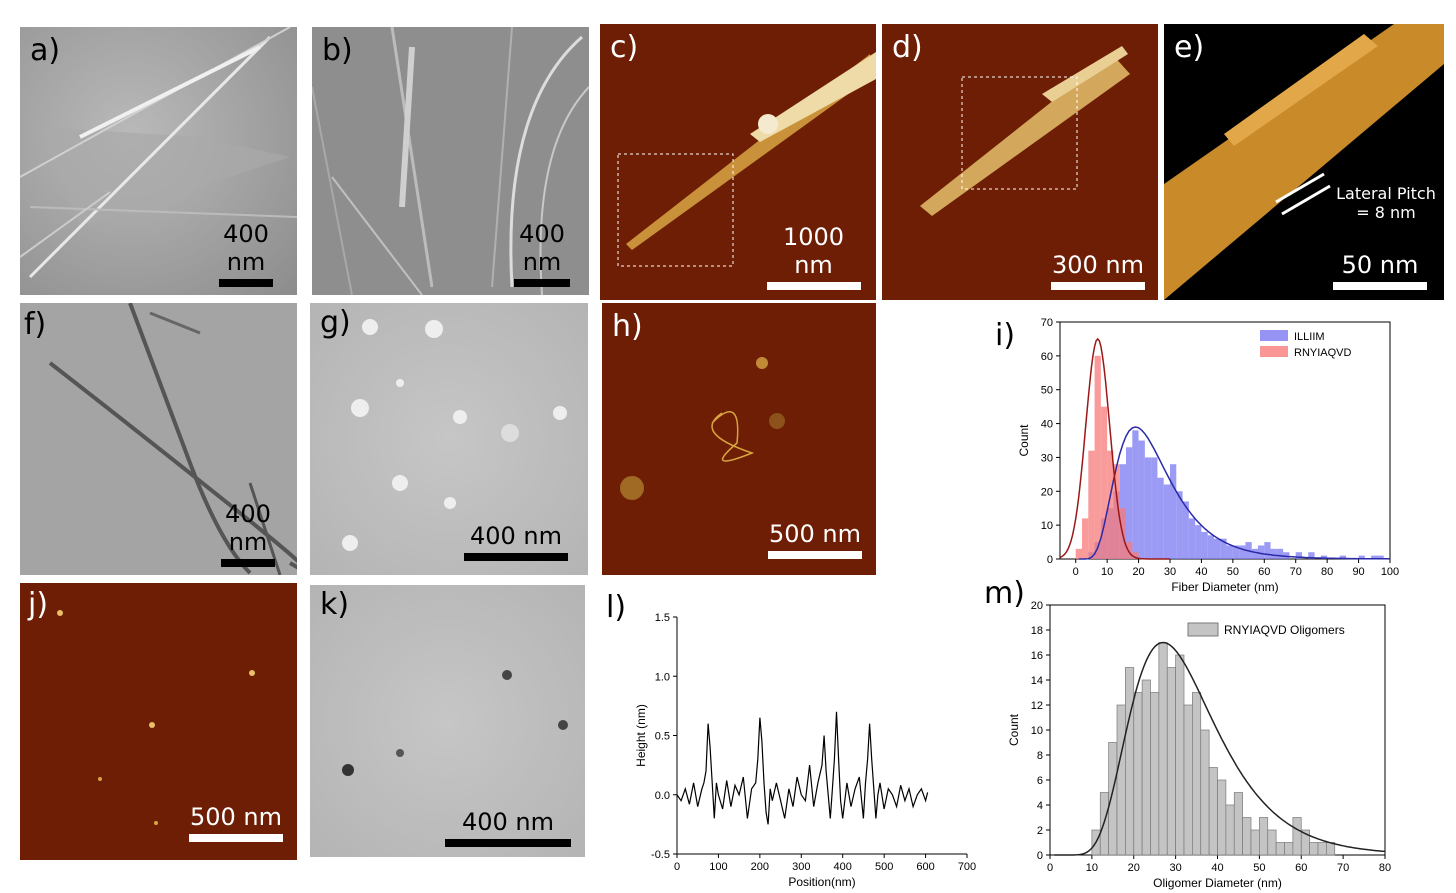  What do you see at coordinates (516, 536) in the screenshot?
I see `panel-g-scale-text: 400 nm` at bounding box center [516, 536].